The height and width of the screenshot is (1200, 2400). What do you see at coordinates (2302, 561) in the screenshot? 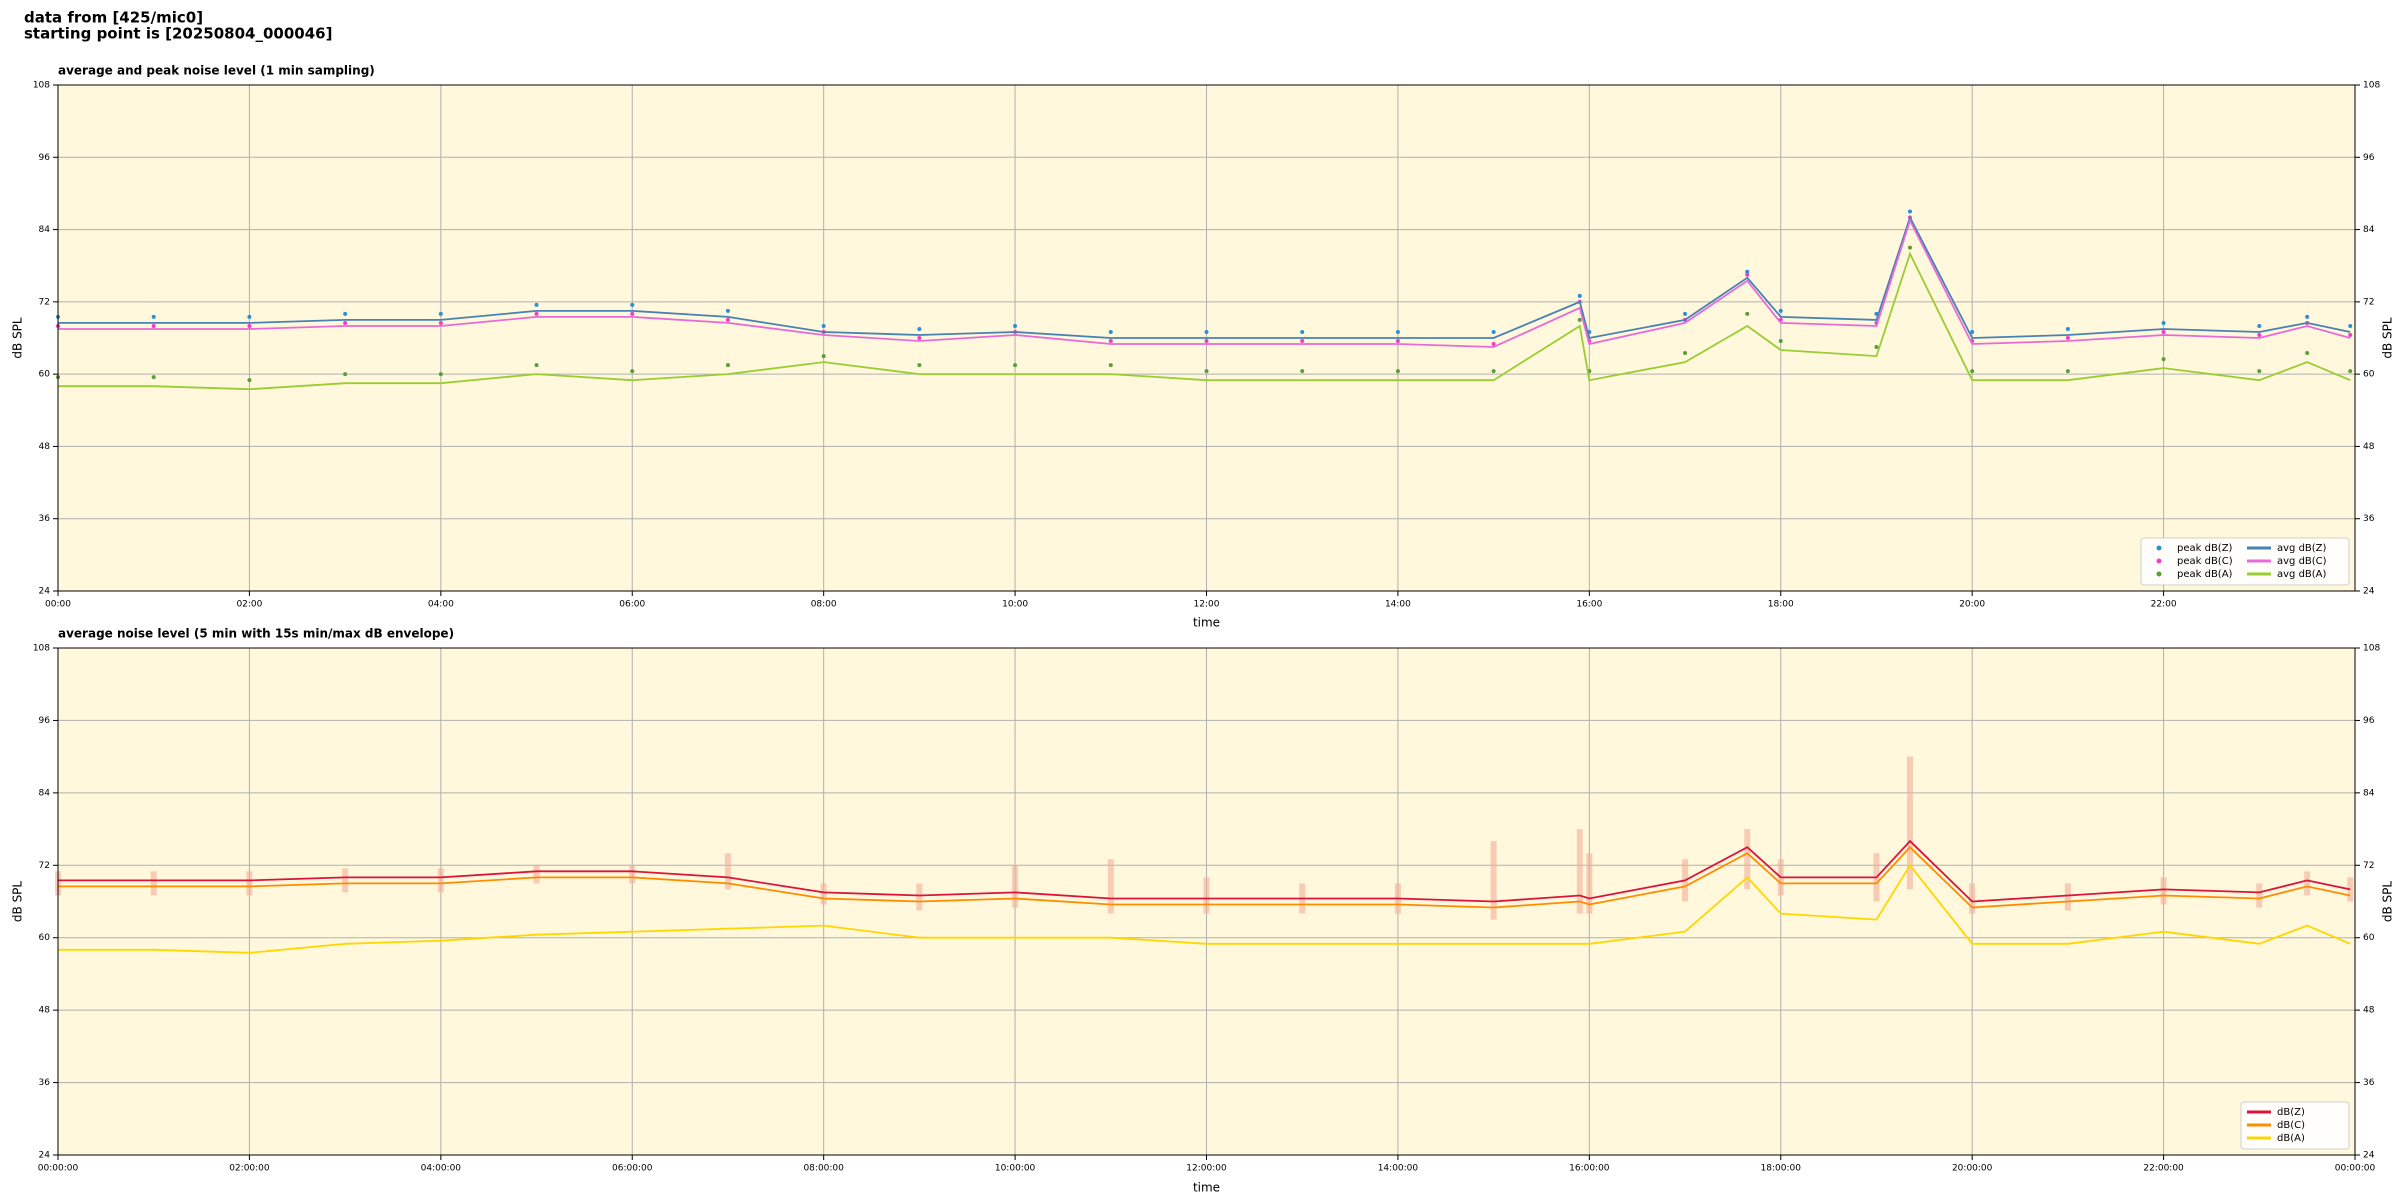
I see `legend-label: avg dB(C)` at bounding box center [2302, 561].